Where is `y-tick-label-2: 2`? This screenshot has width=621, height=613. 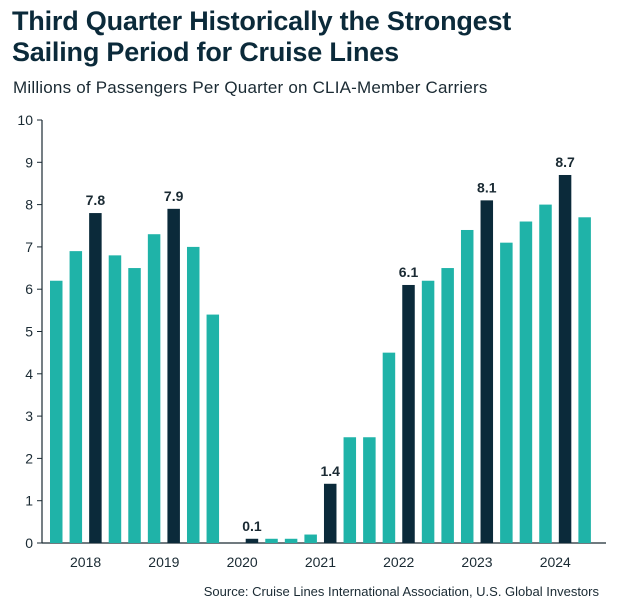 y-tick-label-2: 2 is located at coordinates (29, 458).